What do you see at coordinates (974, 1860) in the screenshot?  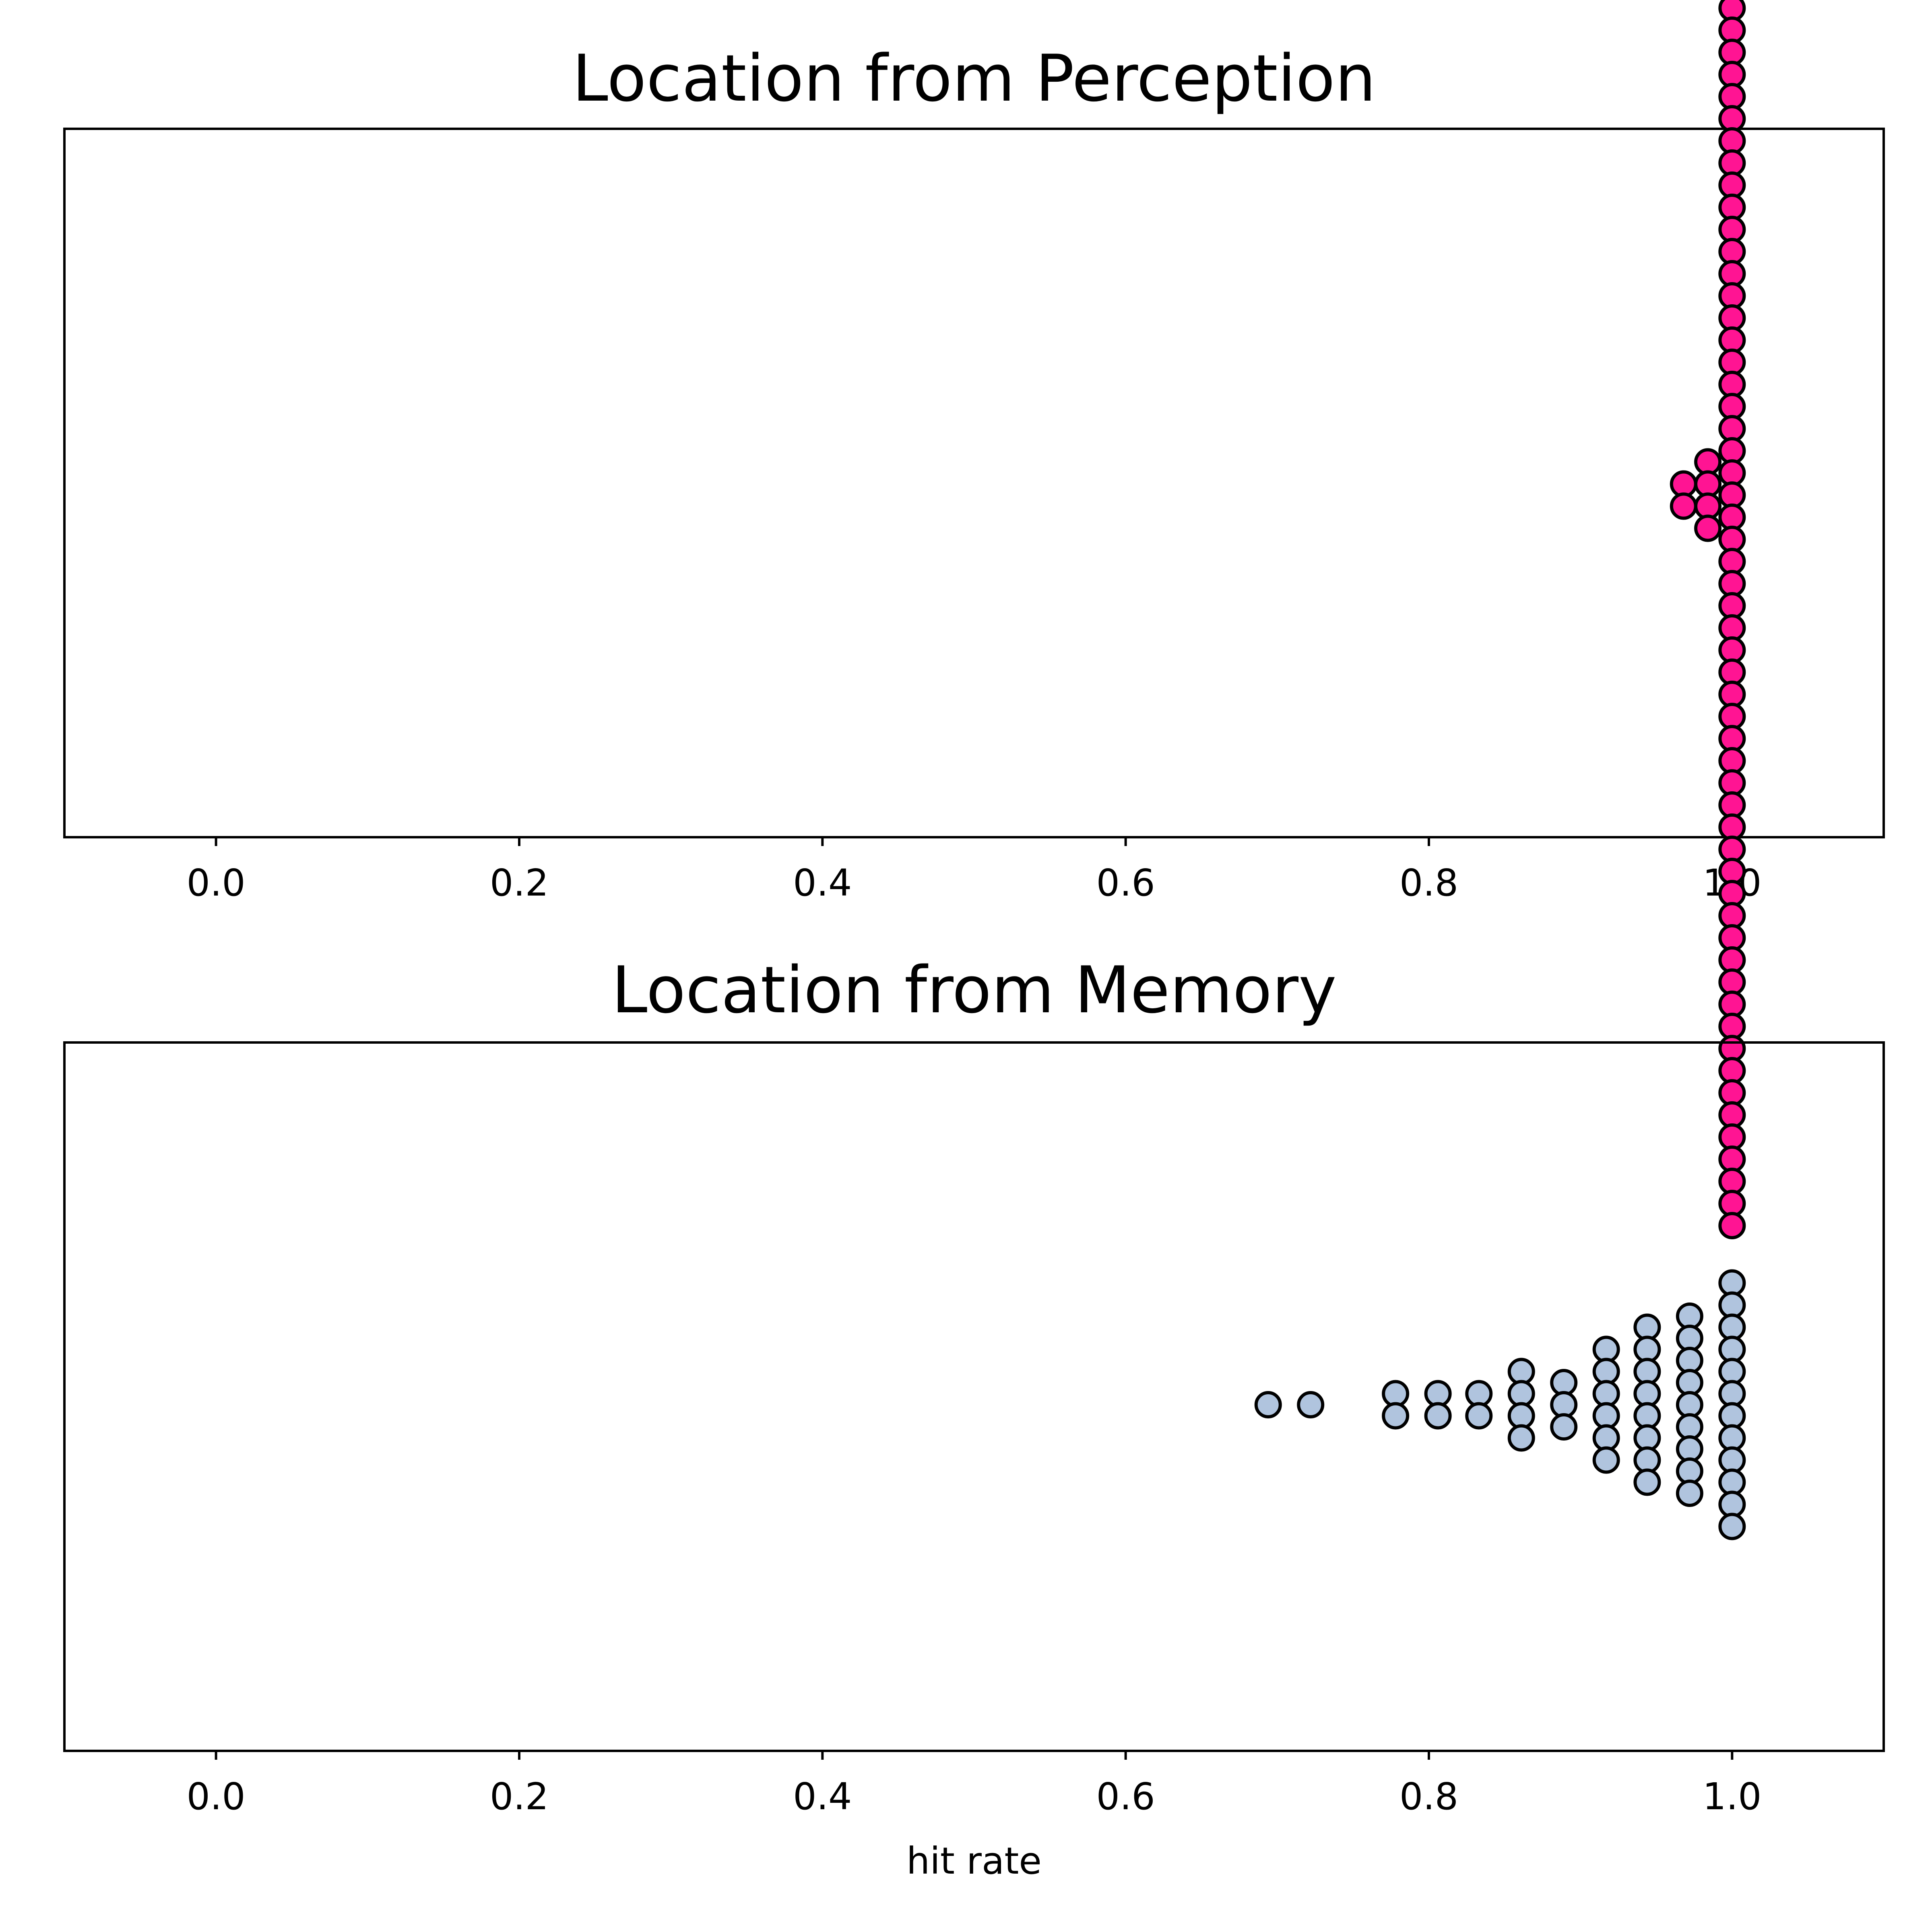 I see `memory-x-axis-label: hit rate` at bounding box center [974, 1860].